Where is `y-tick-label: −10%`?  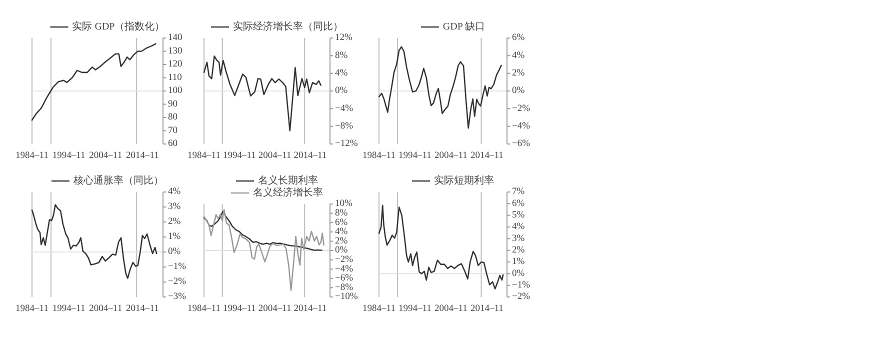
y-tick-label: −10% is located at coordinates (346, 297).